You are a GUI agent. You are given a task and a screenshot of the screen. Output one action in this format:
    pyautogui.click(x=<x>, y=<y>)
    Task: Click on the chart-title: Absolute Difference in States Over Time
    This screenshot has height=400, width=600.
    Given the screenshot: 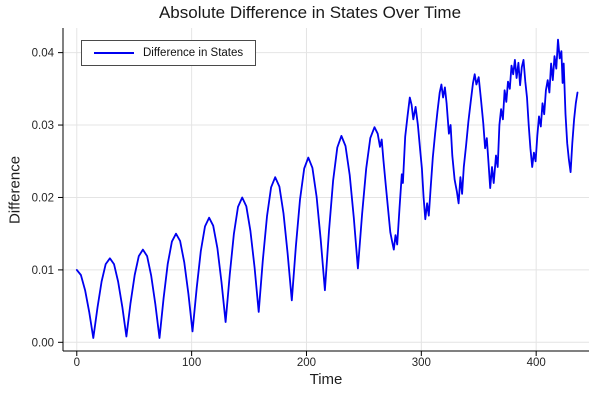 What is the action you would take?
    pyautogui.click(x=310, y=12)
    